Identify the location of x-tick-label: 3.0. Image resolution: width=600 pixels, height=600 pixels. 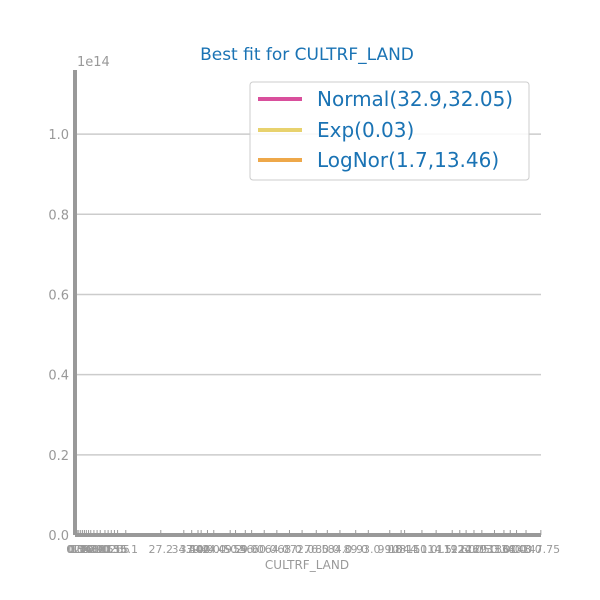
(85, 549).